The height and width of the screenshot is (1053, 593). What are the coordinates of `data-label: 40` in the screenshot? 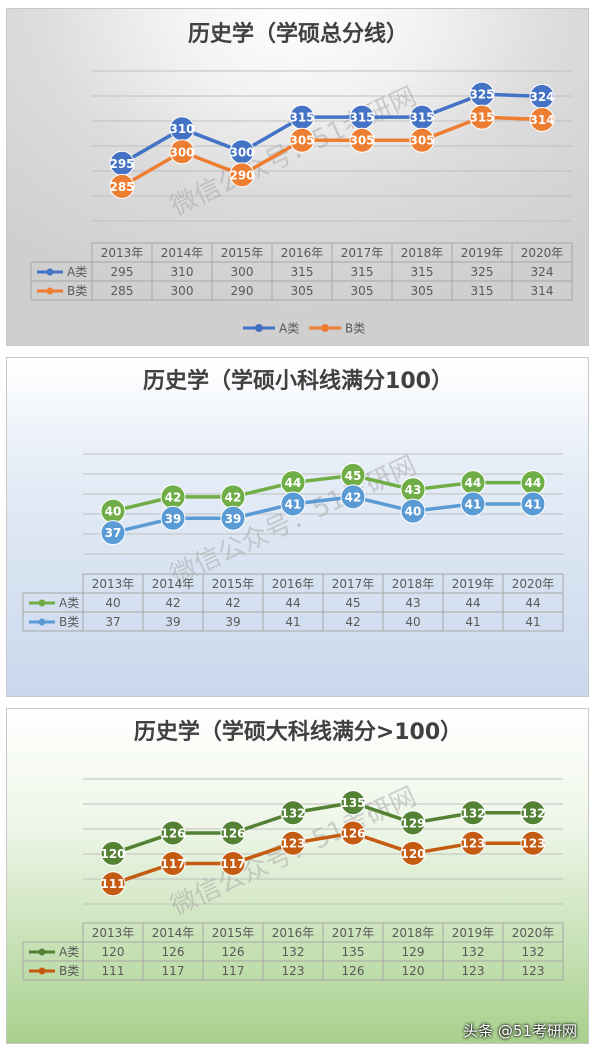 It's located at (413, 512).